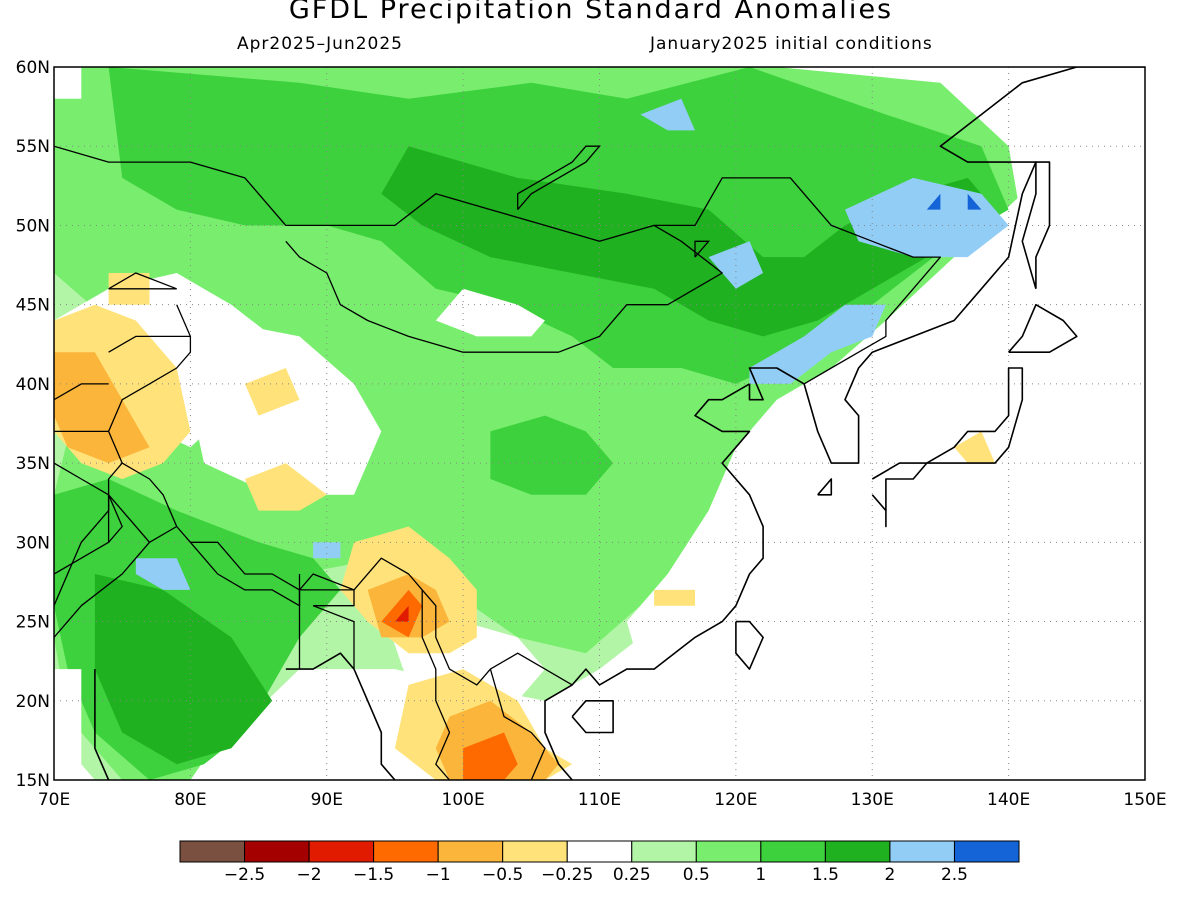 This screenshot has width=1200, height=900. Describe the element at coordinates (54, 800) in the screenshot. I see `longitude-tick-label: 70E` at that location.